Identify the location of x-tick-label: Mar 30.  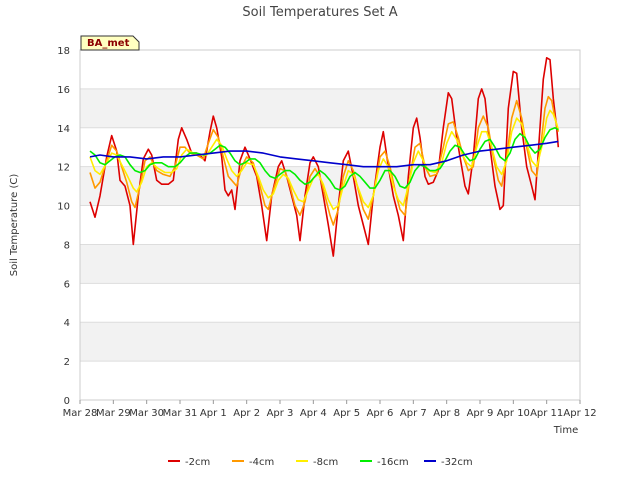
(146, 413).